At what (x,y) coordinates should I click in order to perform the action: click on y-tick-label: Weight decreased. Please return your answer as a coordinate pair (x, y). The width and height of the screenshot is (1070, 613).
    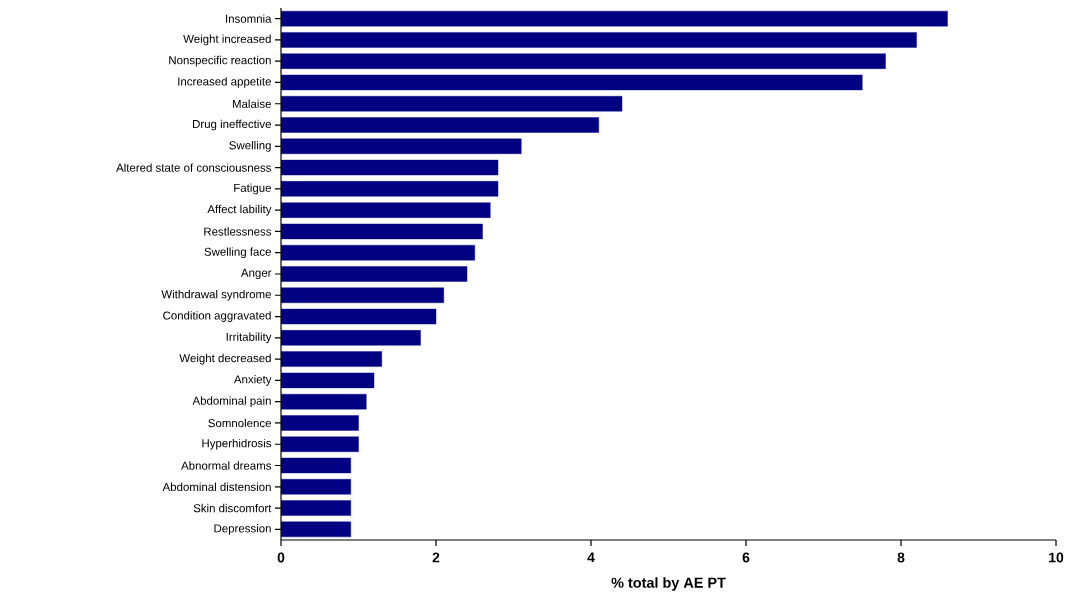
    Looking at the image, I should click on (225, 359).